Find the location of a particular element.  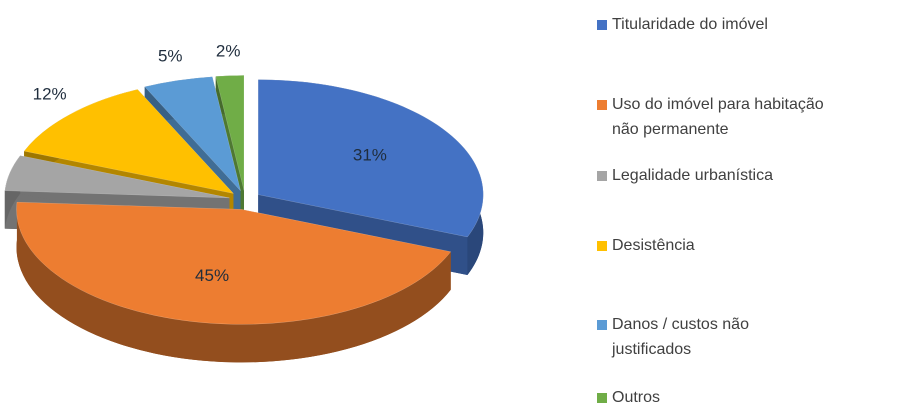

data-label: 31% is located at coordinates (370, 154).